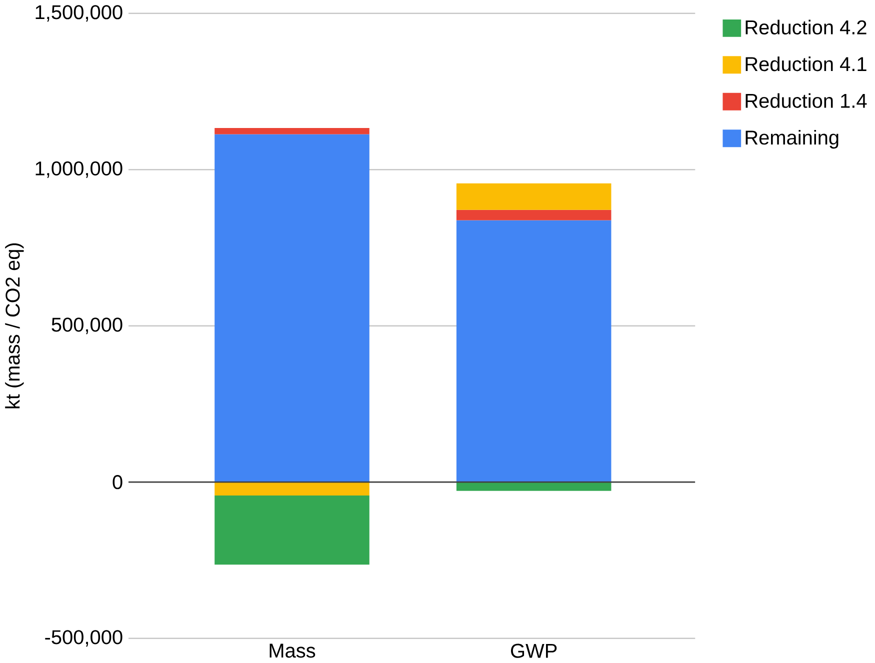 The image size is (875, 663). I want to click on y-tick-label: 0, so click(117, 482).